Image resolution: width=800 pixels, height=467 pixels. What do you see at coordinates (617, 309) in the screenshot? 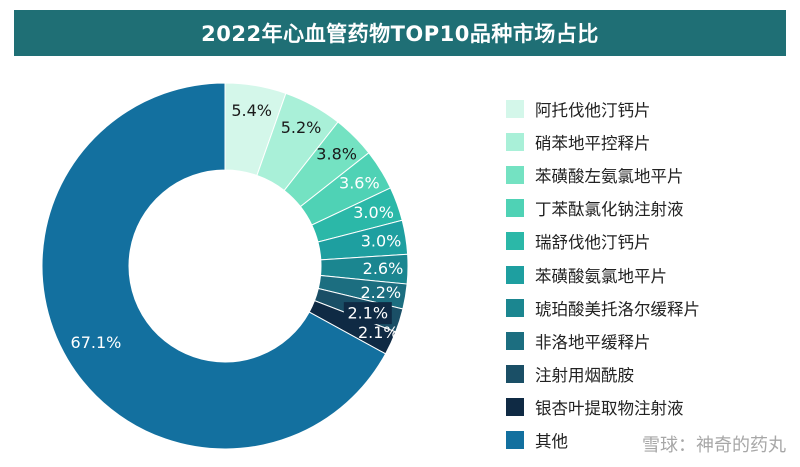
I see `legend-label: 琥珀酸美托洛尔缓释片` at bounding box center [617, 309].